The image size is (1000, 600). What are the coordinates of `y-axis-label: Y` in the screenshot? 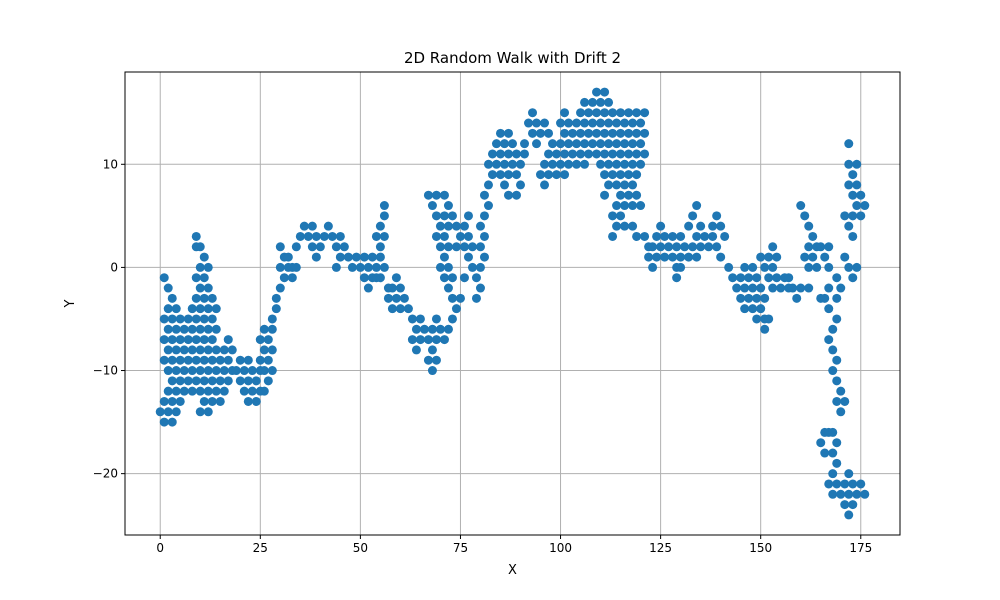 It's located at (70, 303).